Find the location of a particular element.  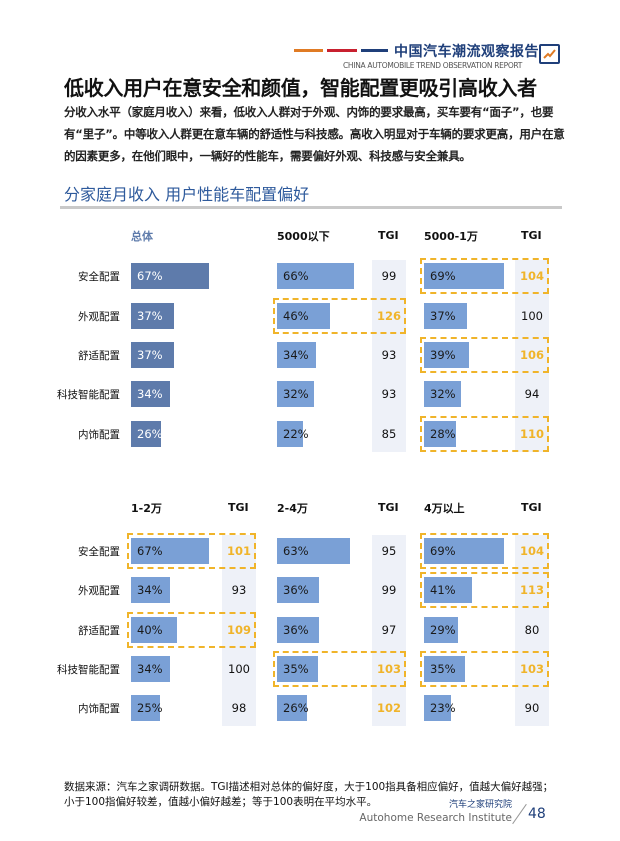

bar: 66% is located at coordinates (315, 276).